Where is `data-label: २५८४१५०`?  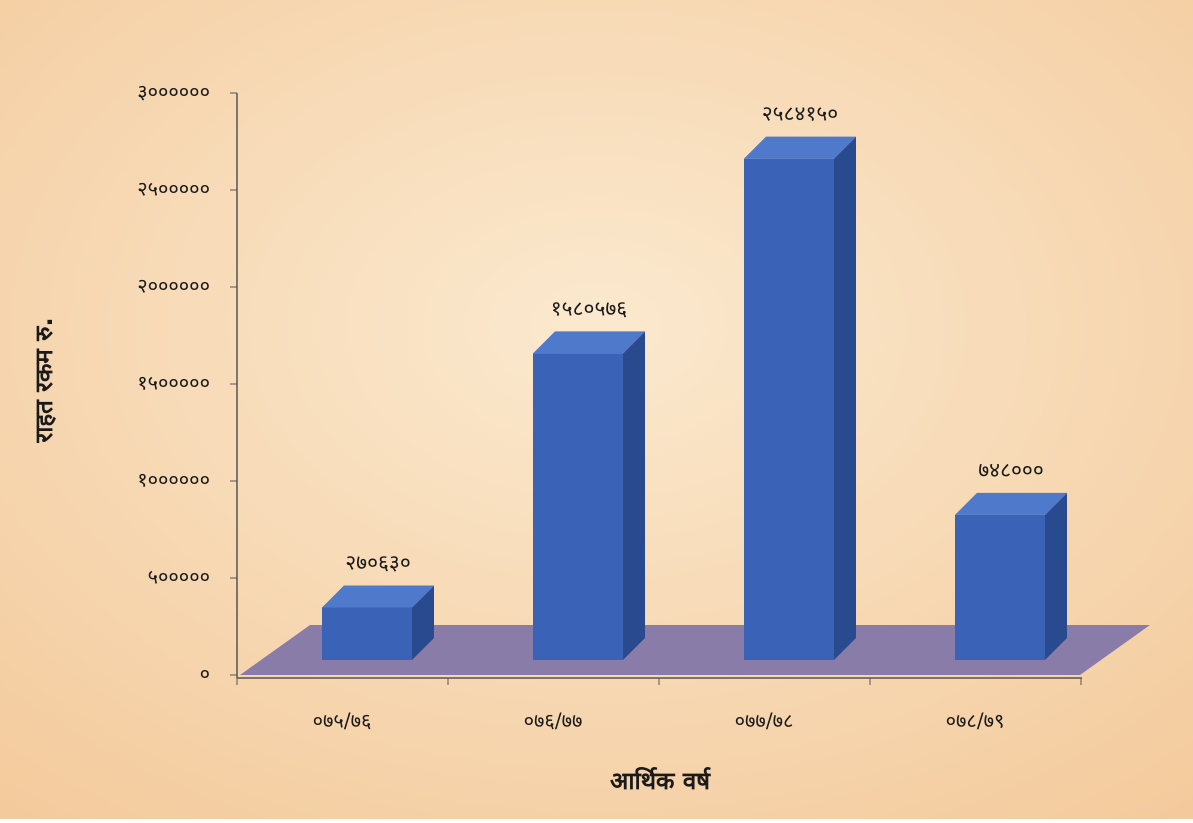
data-label: २५८४१५० is located at coordinates (800, 114).